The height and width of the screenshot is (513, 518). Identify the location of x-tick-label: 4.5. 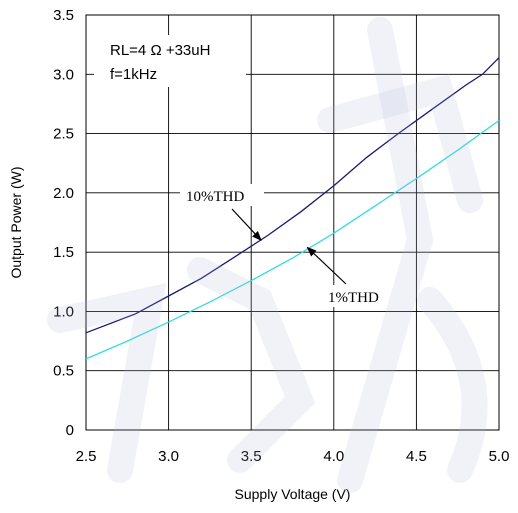
(416, 456).